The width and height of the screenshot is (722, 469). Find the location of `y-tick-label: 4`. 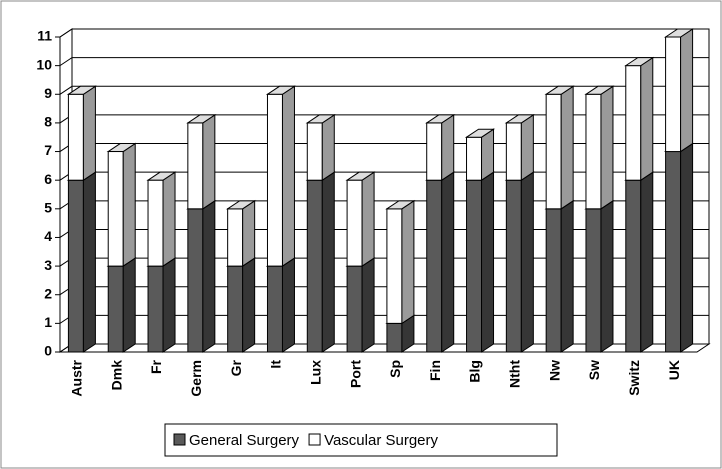

y-tick-label: 4 is located at coordinates (48, 236).